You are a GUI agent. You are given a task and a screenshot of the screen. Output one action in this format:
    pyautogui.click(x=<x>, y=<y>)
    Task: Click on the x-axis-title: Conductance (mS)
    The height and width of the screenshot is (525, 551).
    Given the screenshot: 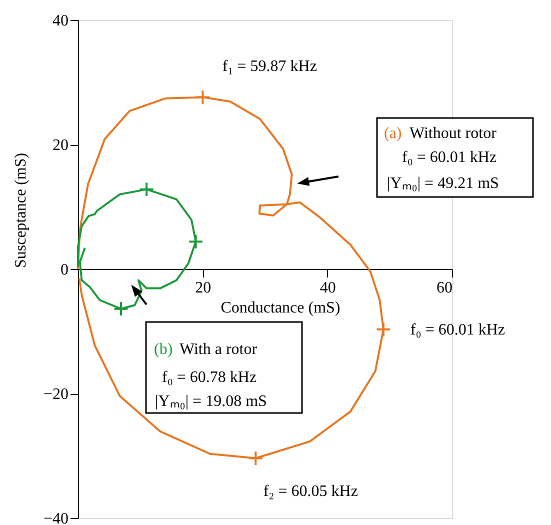 What is the action you would take?
    pyautogui.click(x=280, y=308)
    